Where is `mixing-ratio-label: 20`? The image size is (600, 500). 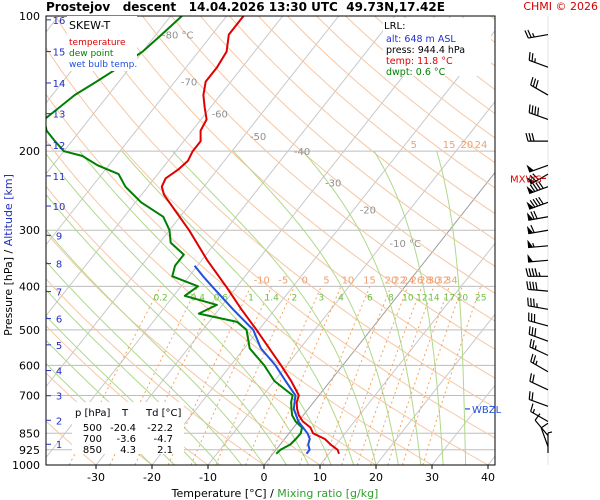
mixing-ratio-label: 20 is located at coordinates (463, 298).